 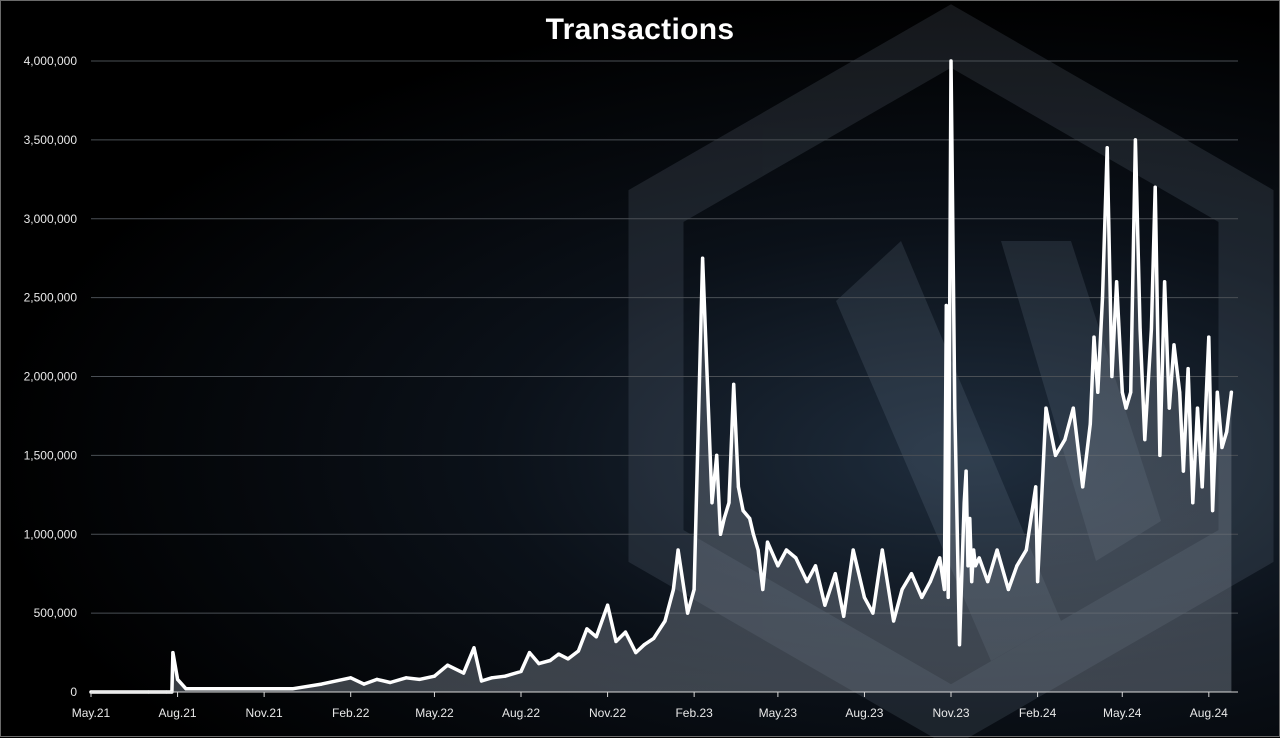 I want to click on y-tick-label: 3,500,000, so click(x=51, y=140).